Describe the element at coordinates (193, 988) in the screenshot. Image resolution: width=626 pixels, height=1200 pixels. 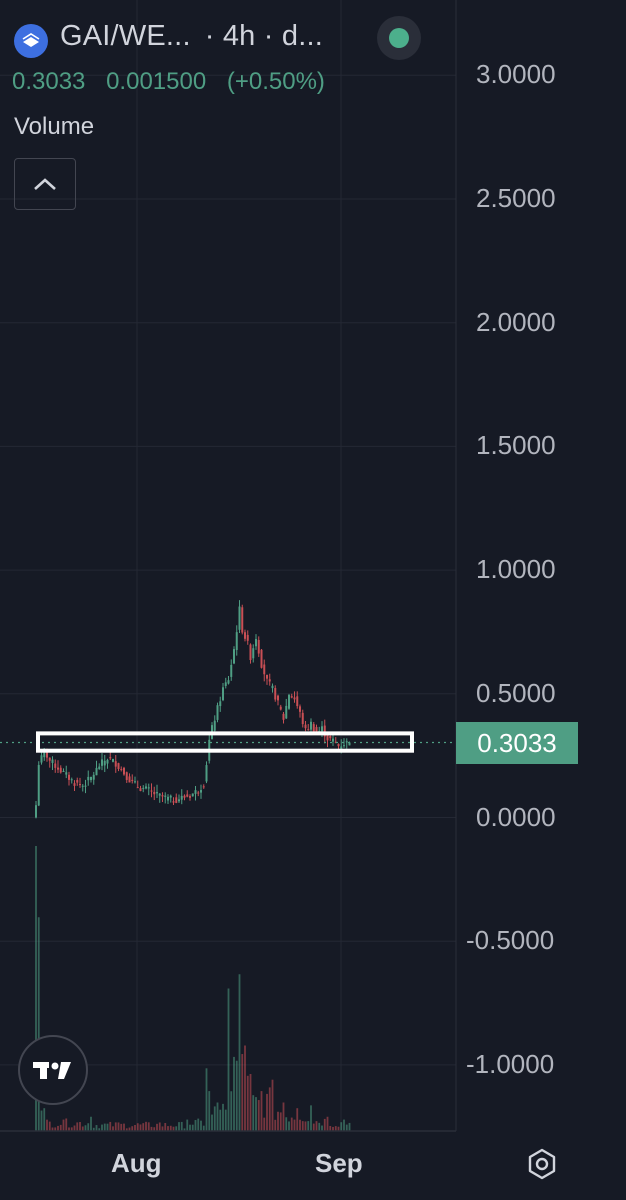
I see `volume-bars` at that location.